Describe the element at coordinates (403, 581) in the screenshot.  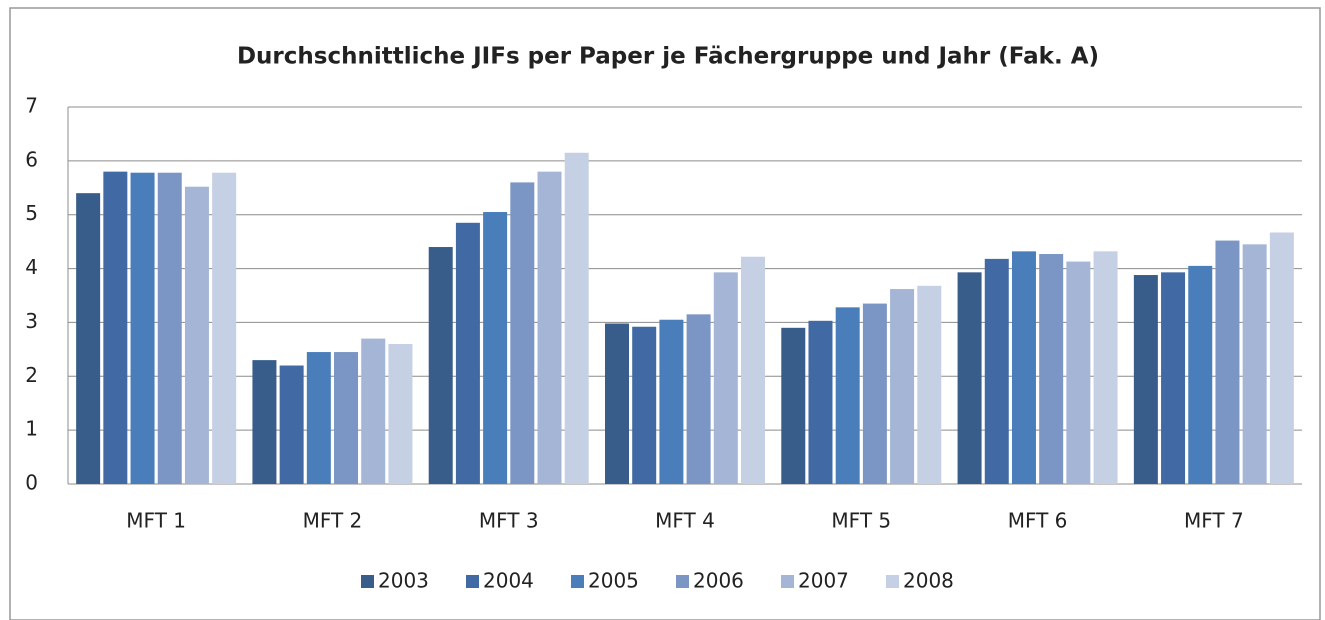
I see `legend-label: 2003` at that location.